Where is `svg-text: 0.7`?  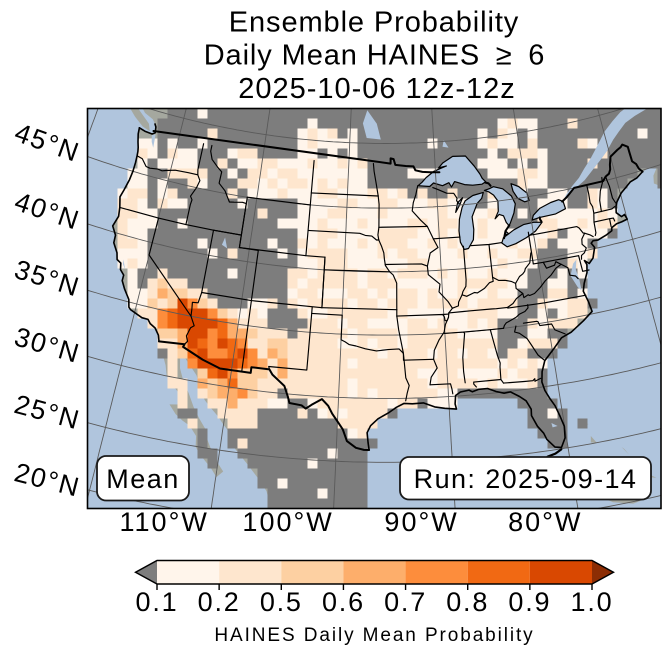
svg-text: 0.7 is located at coordinates (405, 602).